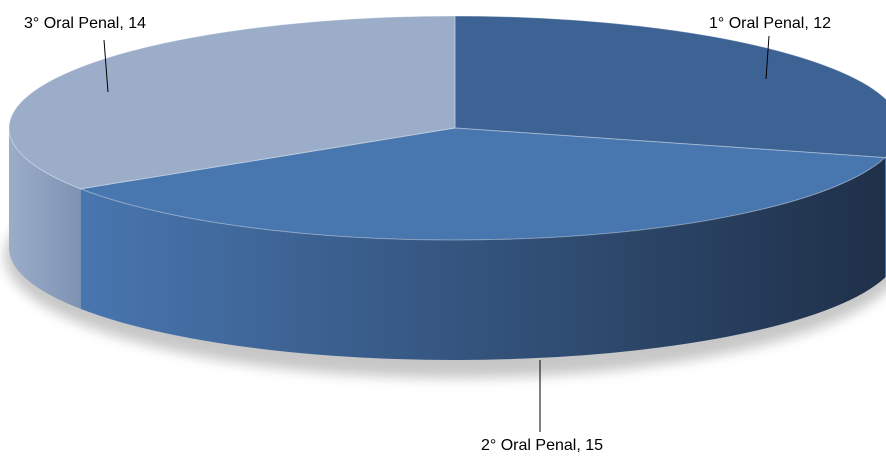 The width and height of the screenshot is (886, 456). What do you see at coordinates (85, 23) in the screenshot?
I see `data-label-3: 3° Oral Penal, 14` at bounding box center [85, 23].